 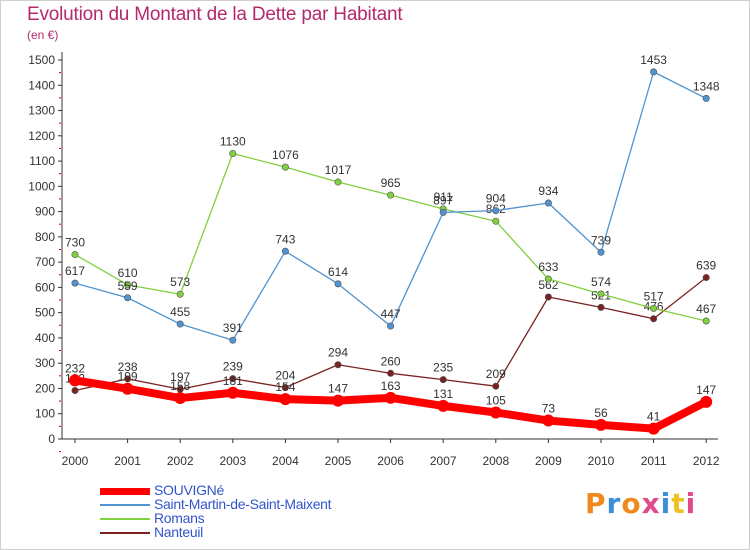 What do you see at coordinates (654, 296) in the screenshot?
I see `data-label: 517` at bounding box center [654, 296].